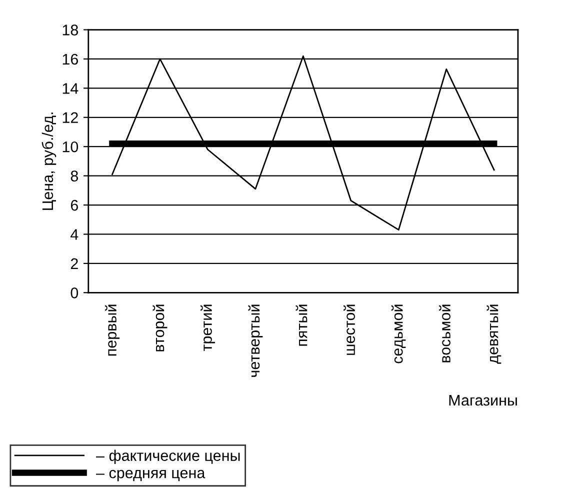 This screenshot has height=496, width=563. I want to click on y-tick-label: 4, so click(74, 234).